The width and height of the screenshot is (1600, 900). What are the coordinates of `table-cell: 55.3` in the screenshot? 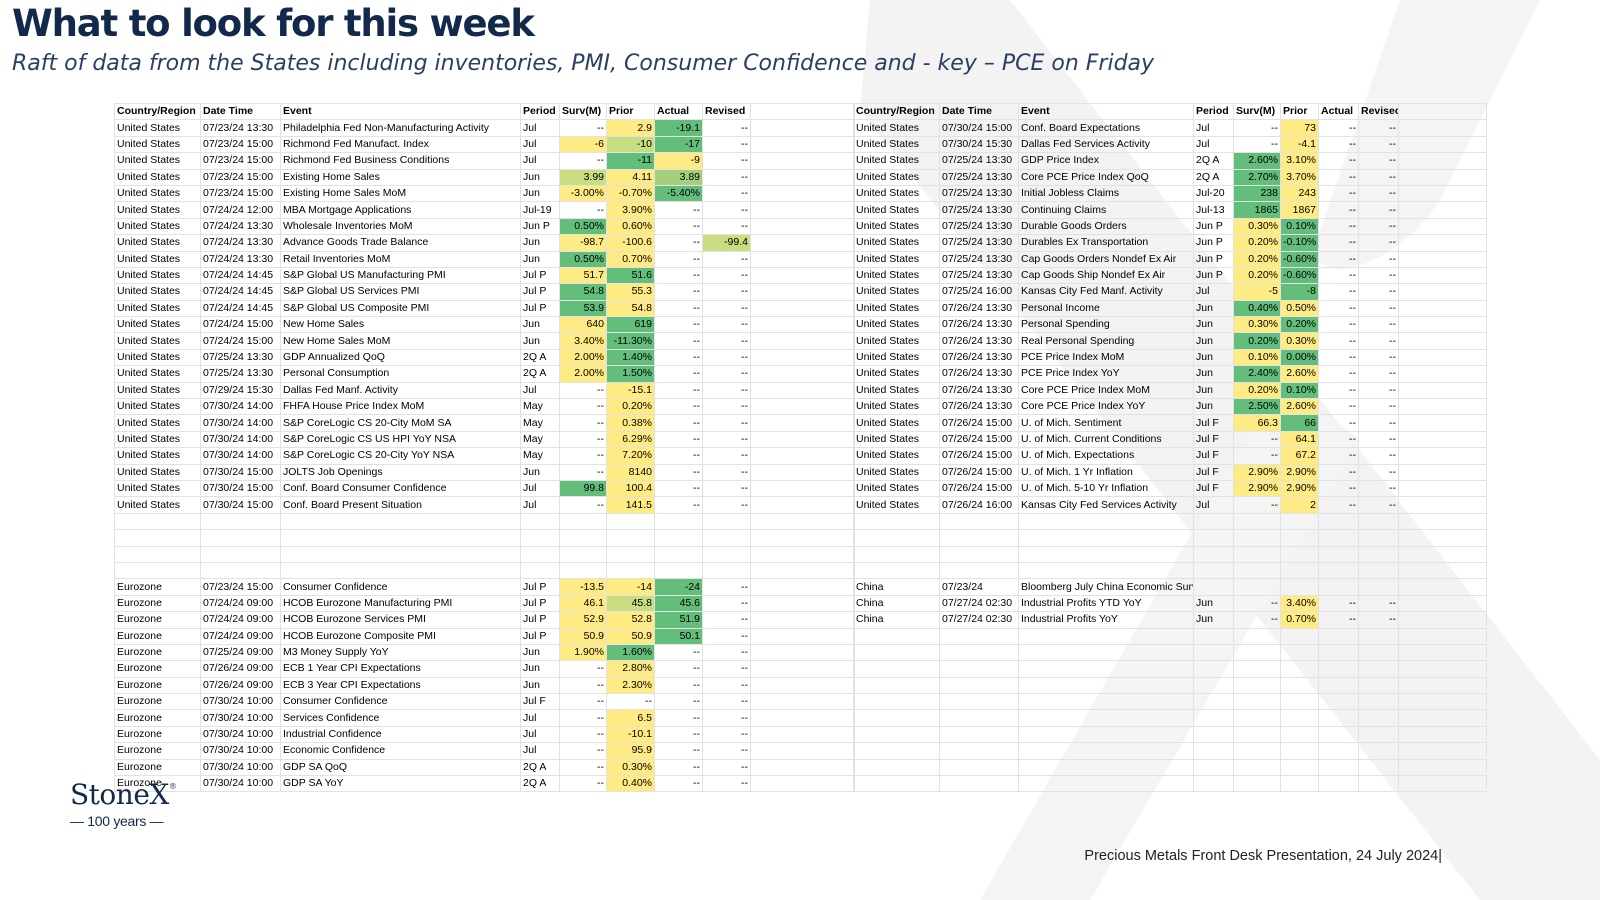 It's located at (630, 292).